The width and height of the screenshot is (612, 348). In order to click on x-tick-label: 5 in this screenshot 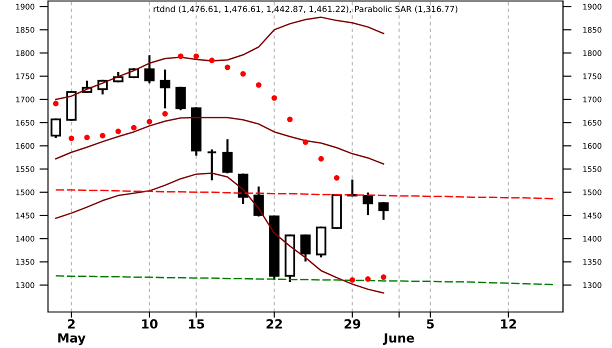, I will do `click(430, 324)`.